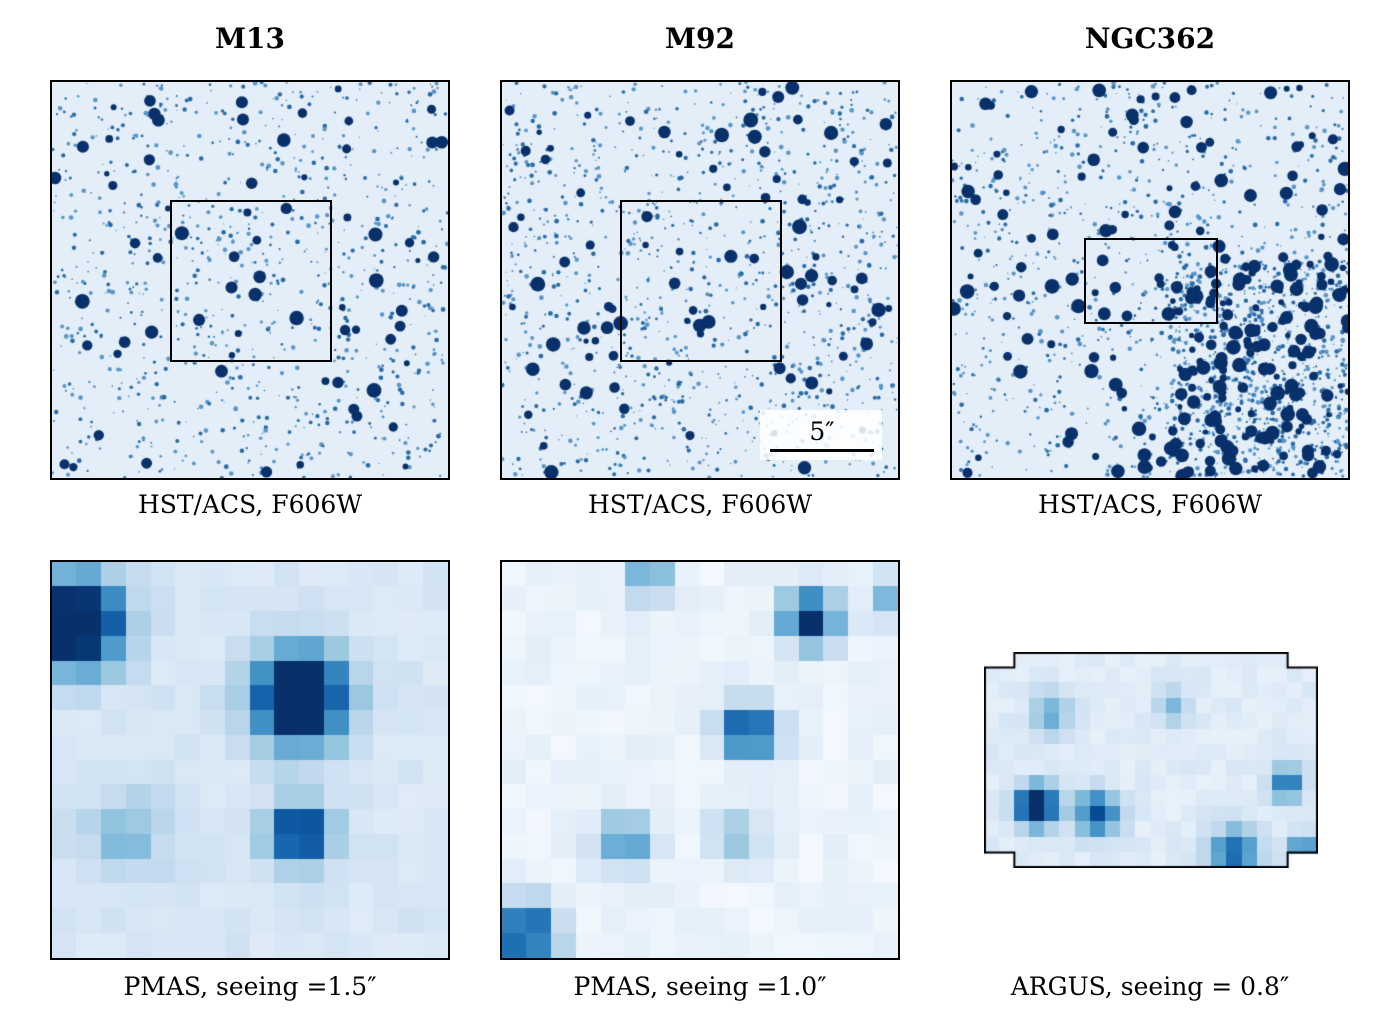 This screenshot has height=1010, width=1400. Describe the element at coordinates (822, 450) in the screenshot. I see `scalebar-line` at that location.